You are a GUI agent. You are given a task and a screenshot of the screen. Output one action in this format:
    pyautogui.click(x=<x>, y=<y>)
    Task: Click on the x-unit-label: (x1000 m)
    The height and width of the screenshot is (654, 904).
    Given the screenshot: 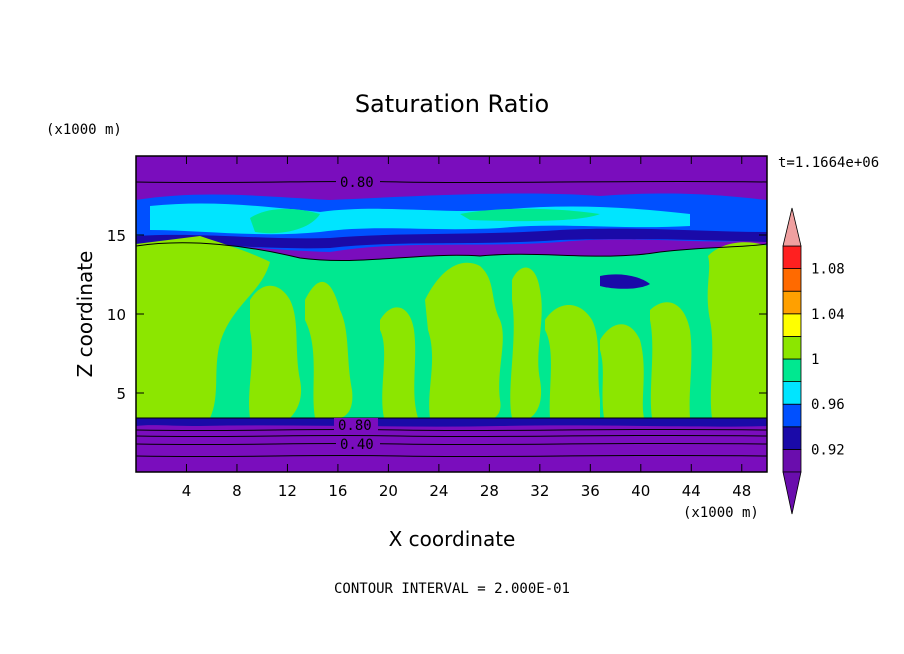 What is the action you would take?
    pyautogui.click(x=721, y=513)
    